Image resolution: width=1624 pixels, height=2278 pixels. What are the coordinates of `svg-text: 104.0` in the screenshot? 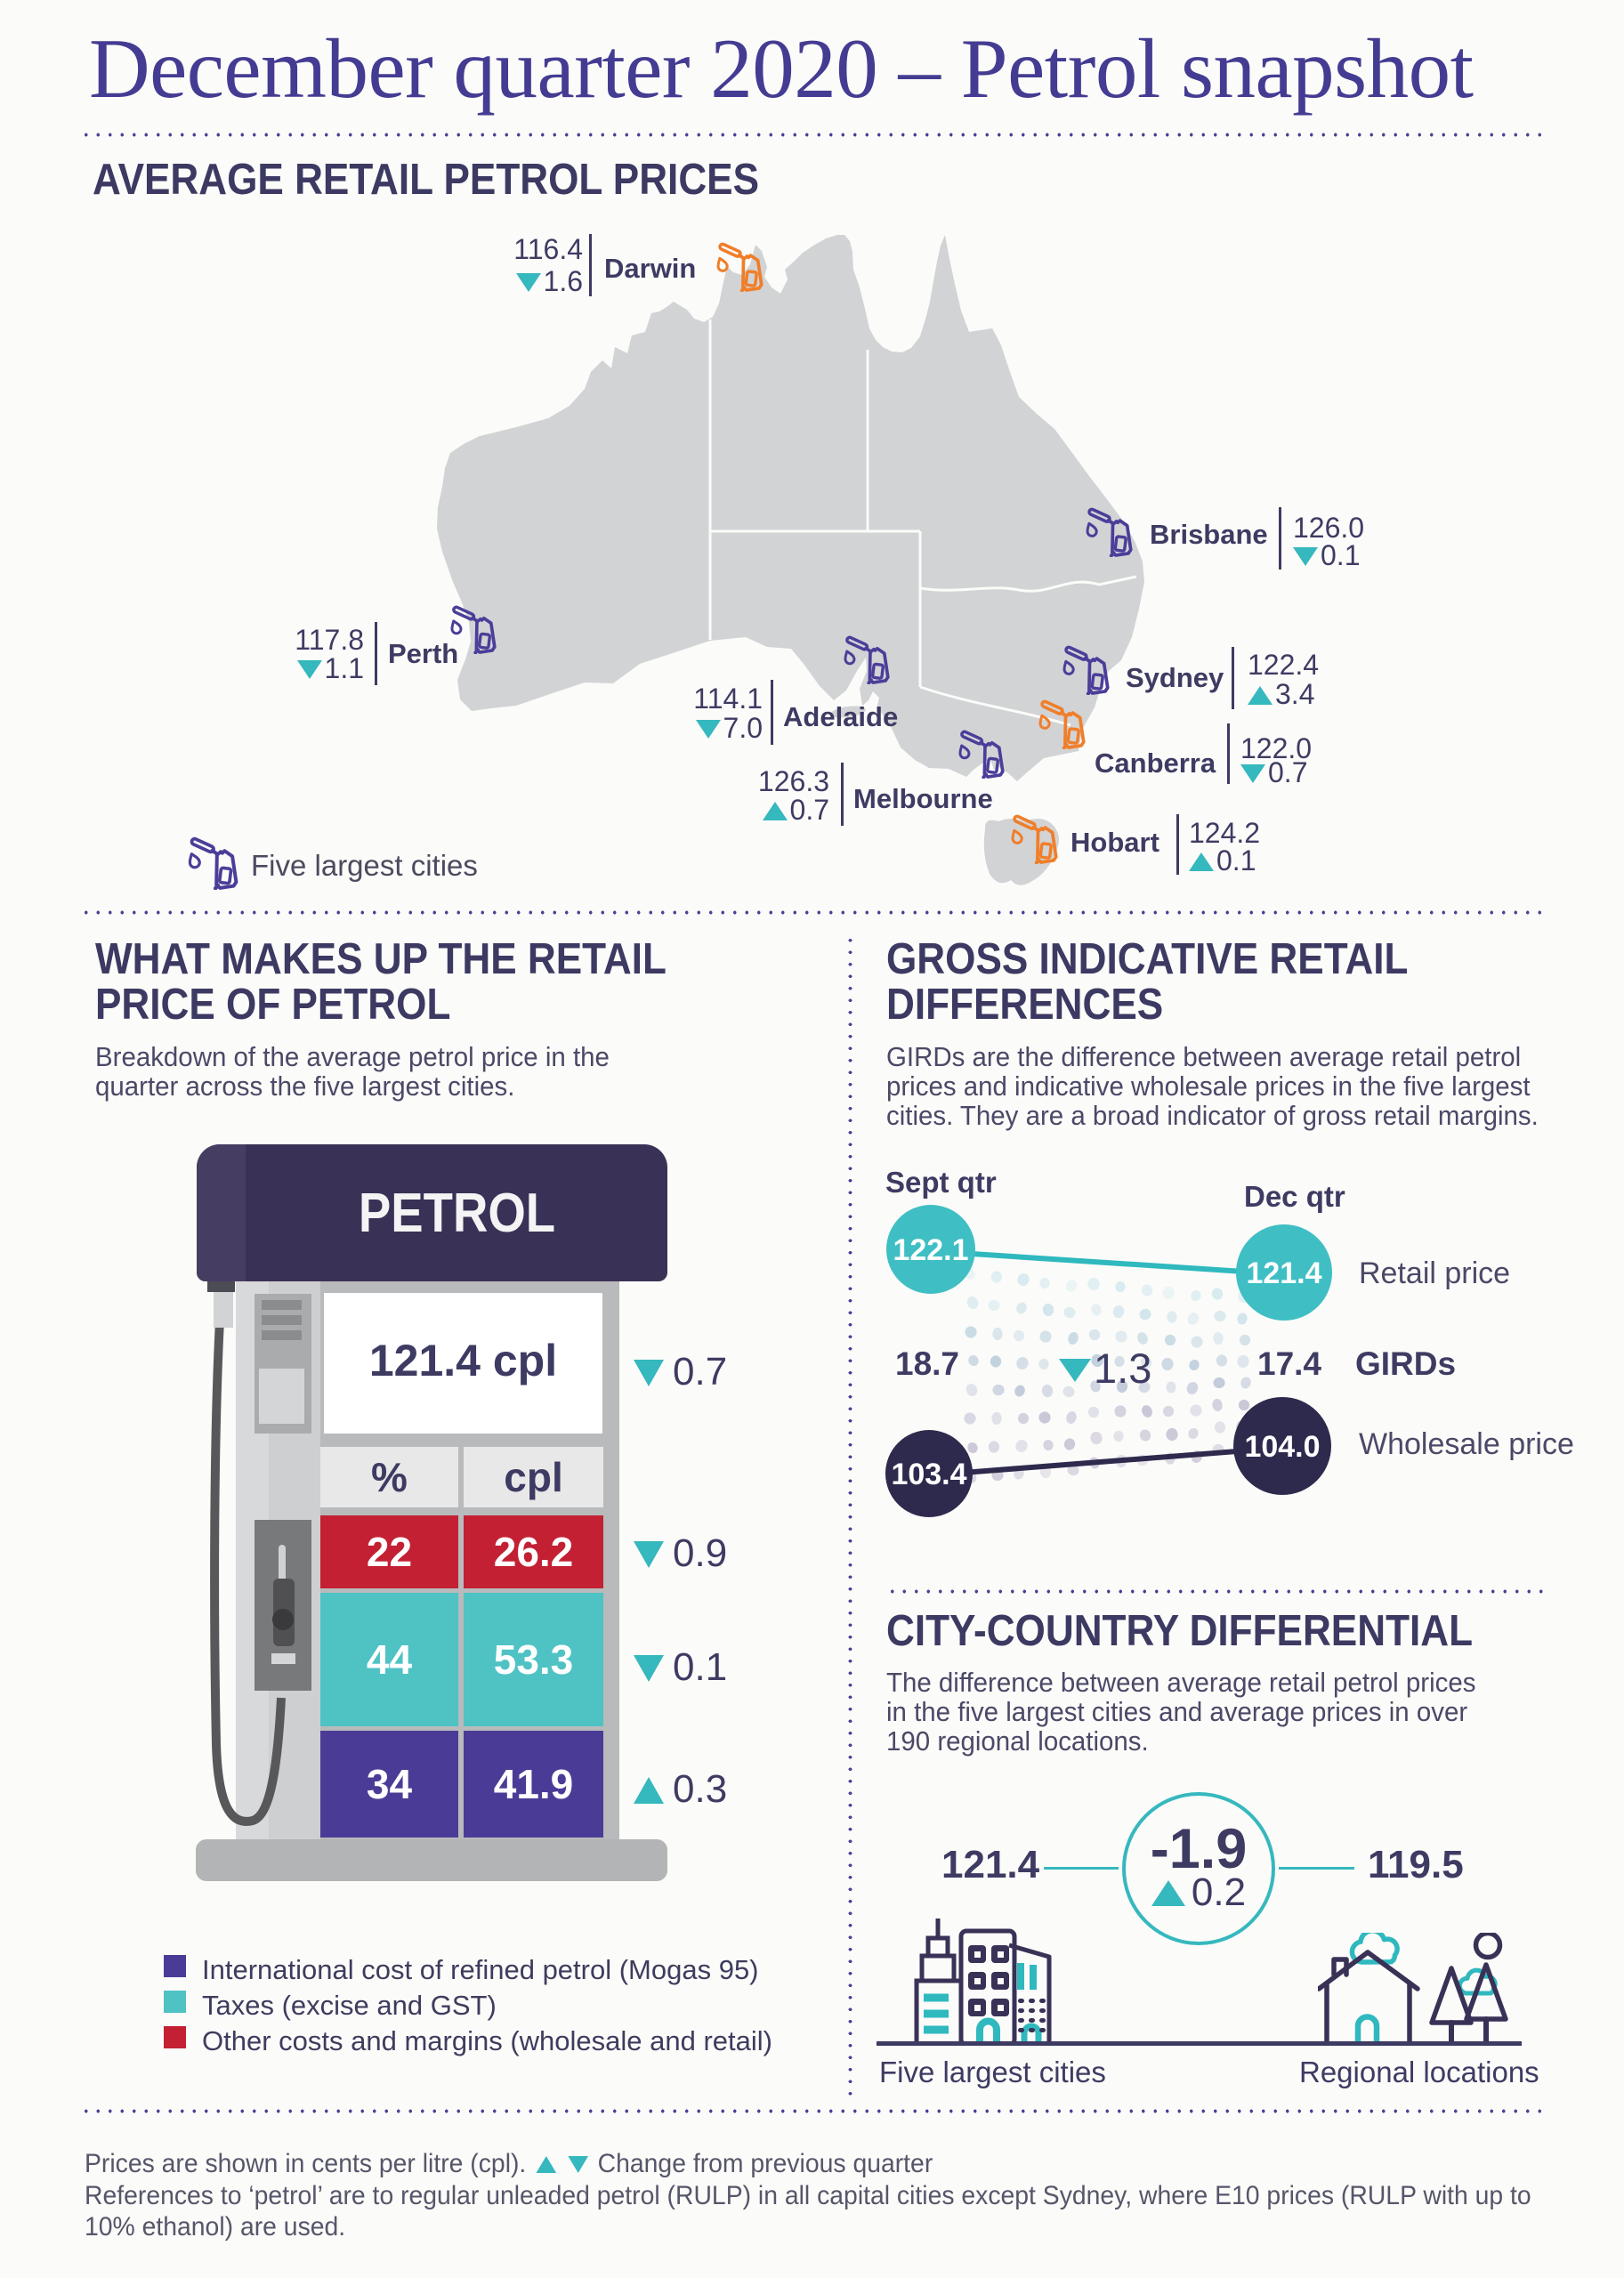 It's located at (1282, 1447).